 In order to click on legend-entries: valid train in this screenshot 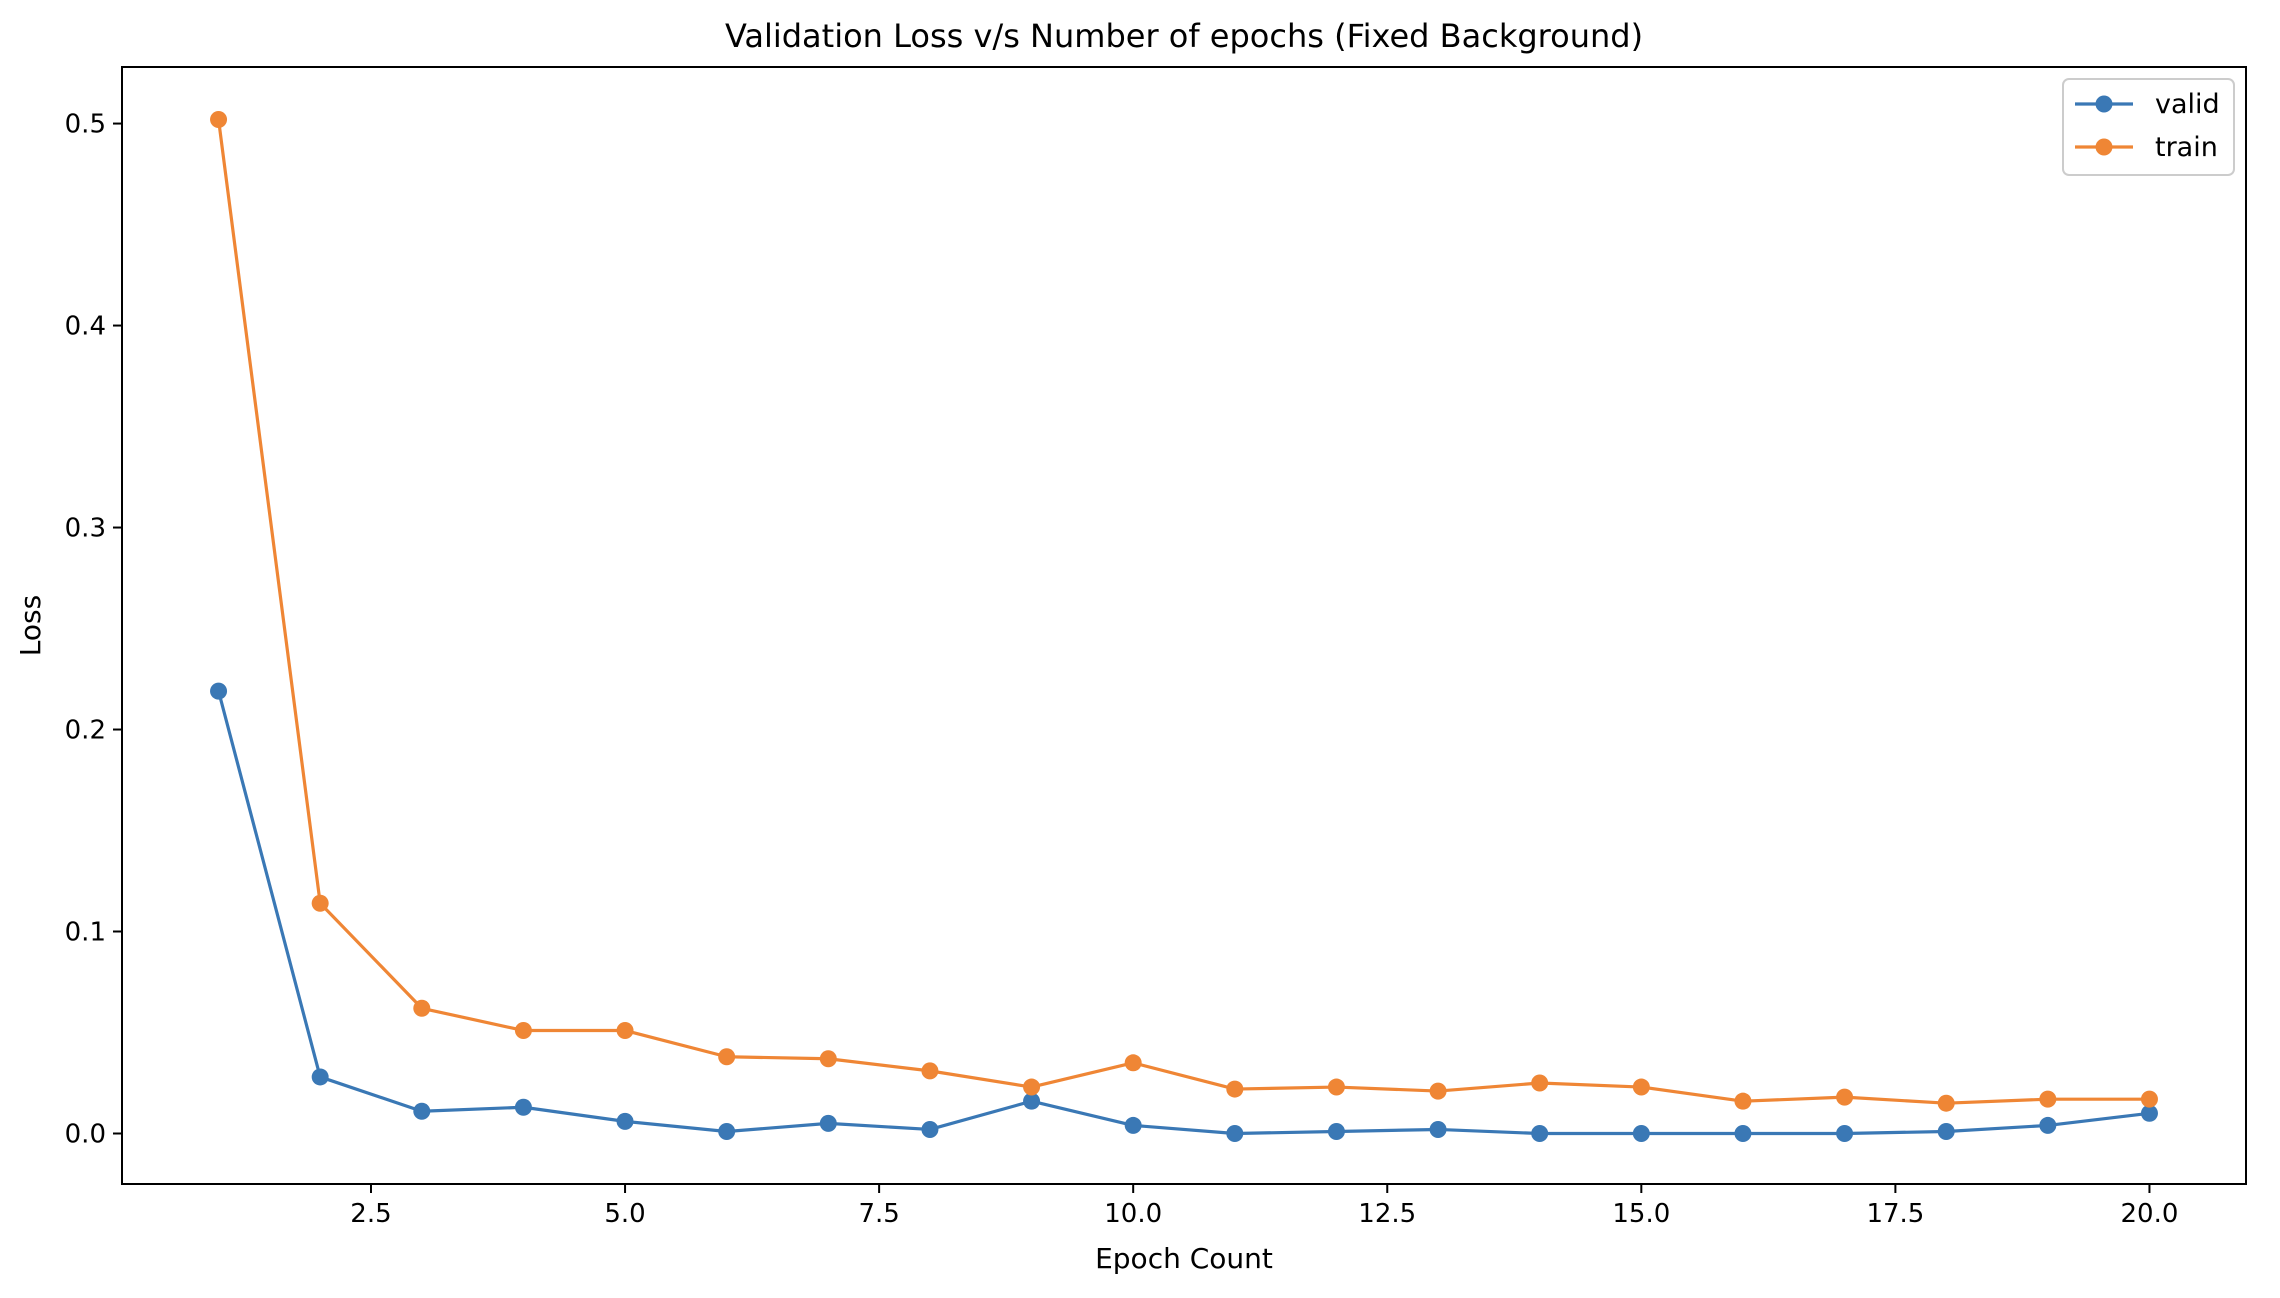, I will do `click(2147, 126)`.